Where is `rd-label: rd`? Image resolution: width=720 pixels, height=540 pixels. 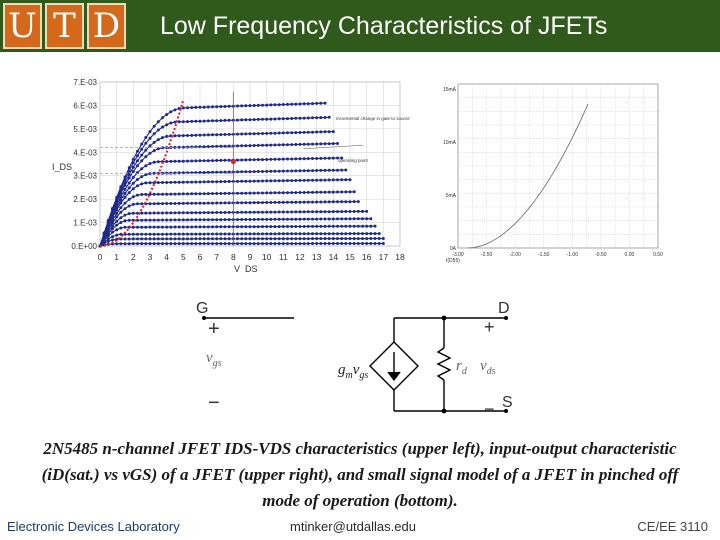 rd-label: rd is located at coordinates (462, 367).